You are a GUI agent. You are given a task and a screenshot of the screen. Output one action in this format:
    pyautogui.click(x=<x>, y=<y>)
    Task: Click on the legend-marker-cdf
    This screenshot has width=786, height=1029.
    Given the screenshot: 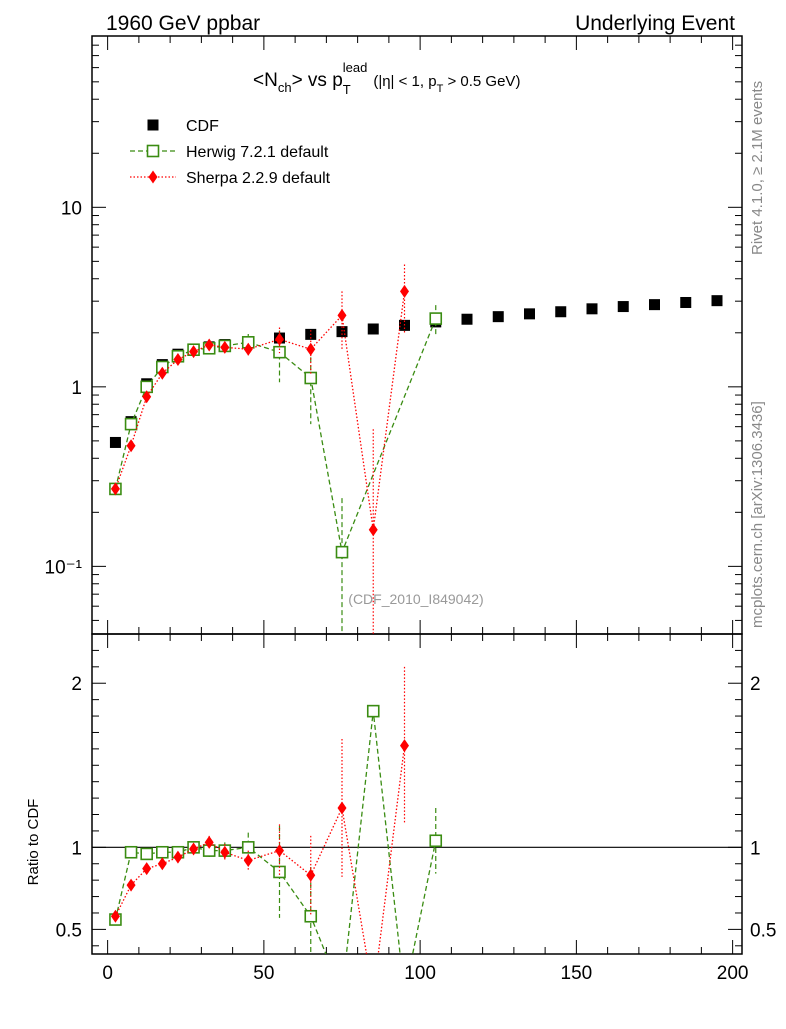 What is the action you would take?
    pyautogui.click(x=153, y=125)
    